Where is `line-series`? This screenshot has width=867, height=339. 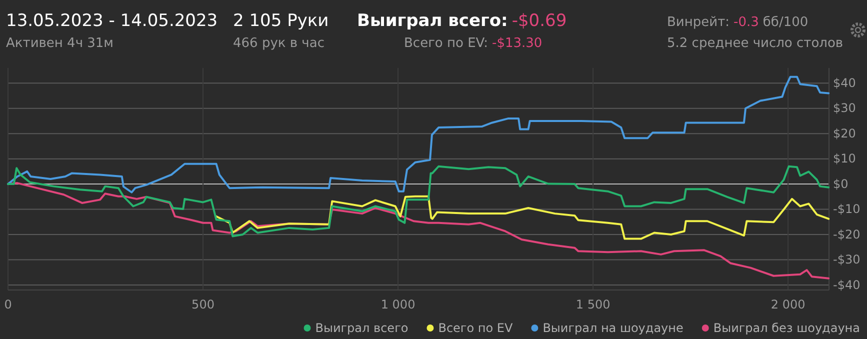 line-series is located at coordinates (522, 217).